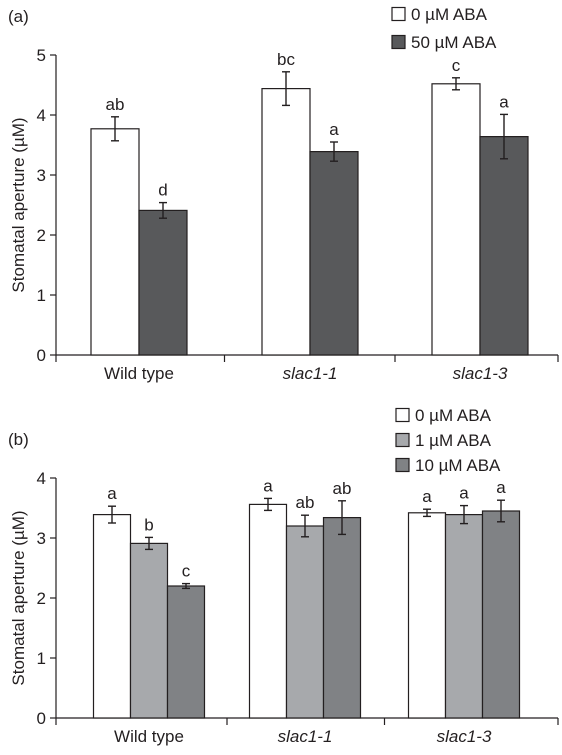 The width and height of the screenshot is (562, 755). I want to click on significance-letter: d, so click(162, 190).